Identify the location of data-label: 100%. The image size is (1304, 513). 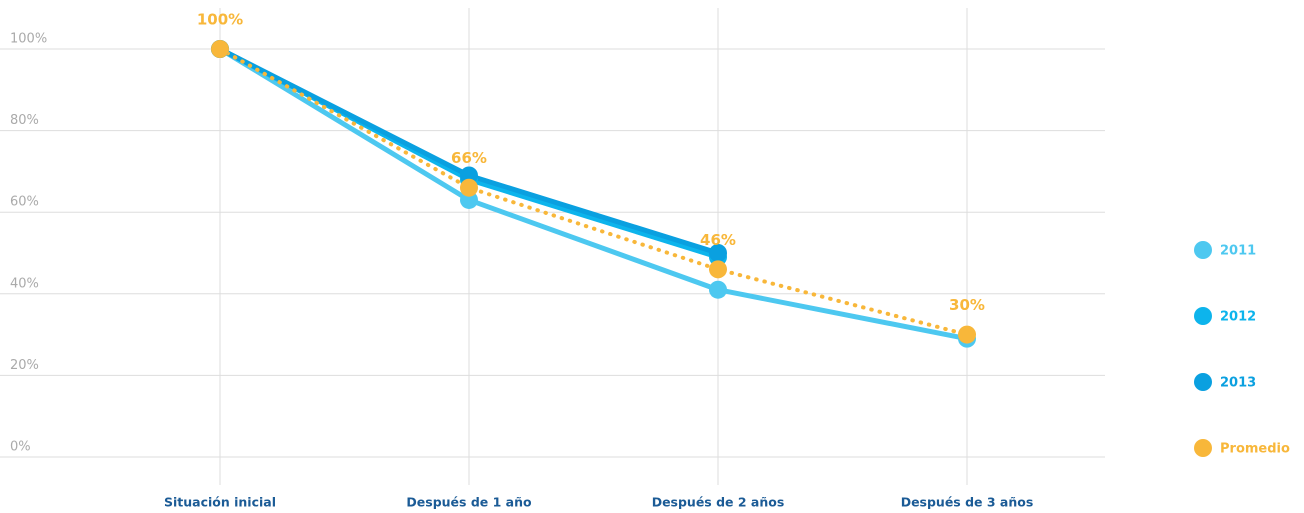
(220, 20).